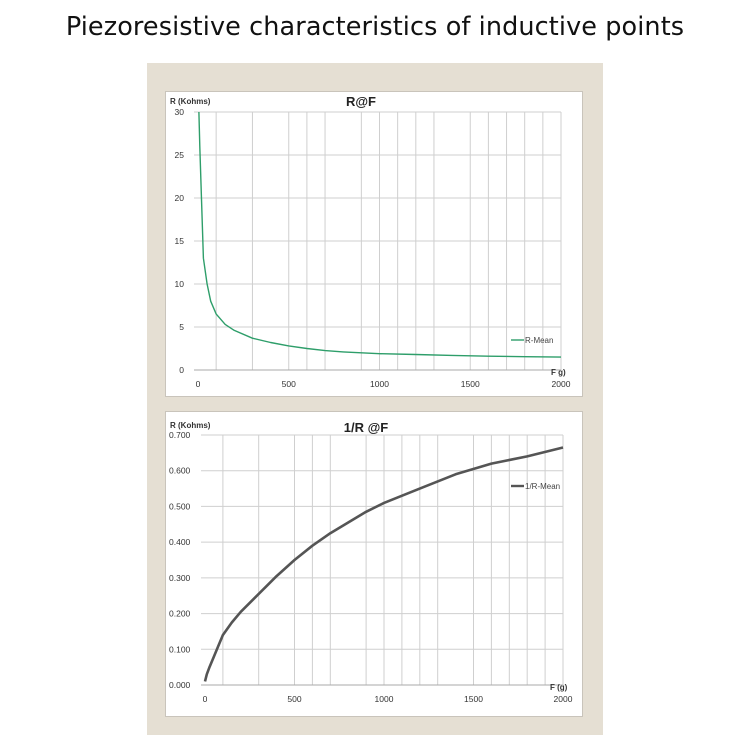 Image resolution: width=750 pixels, height=750 pixels. What do you see at coordinates (366, 427) in the screenshot?
I see `chart-title: 1/R @F` at bounding box center [366, 427].